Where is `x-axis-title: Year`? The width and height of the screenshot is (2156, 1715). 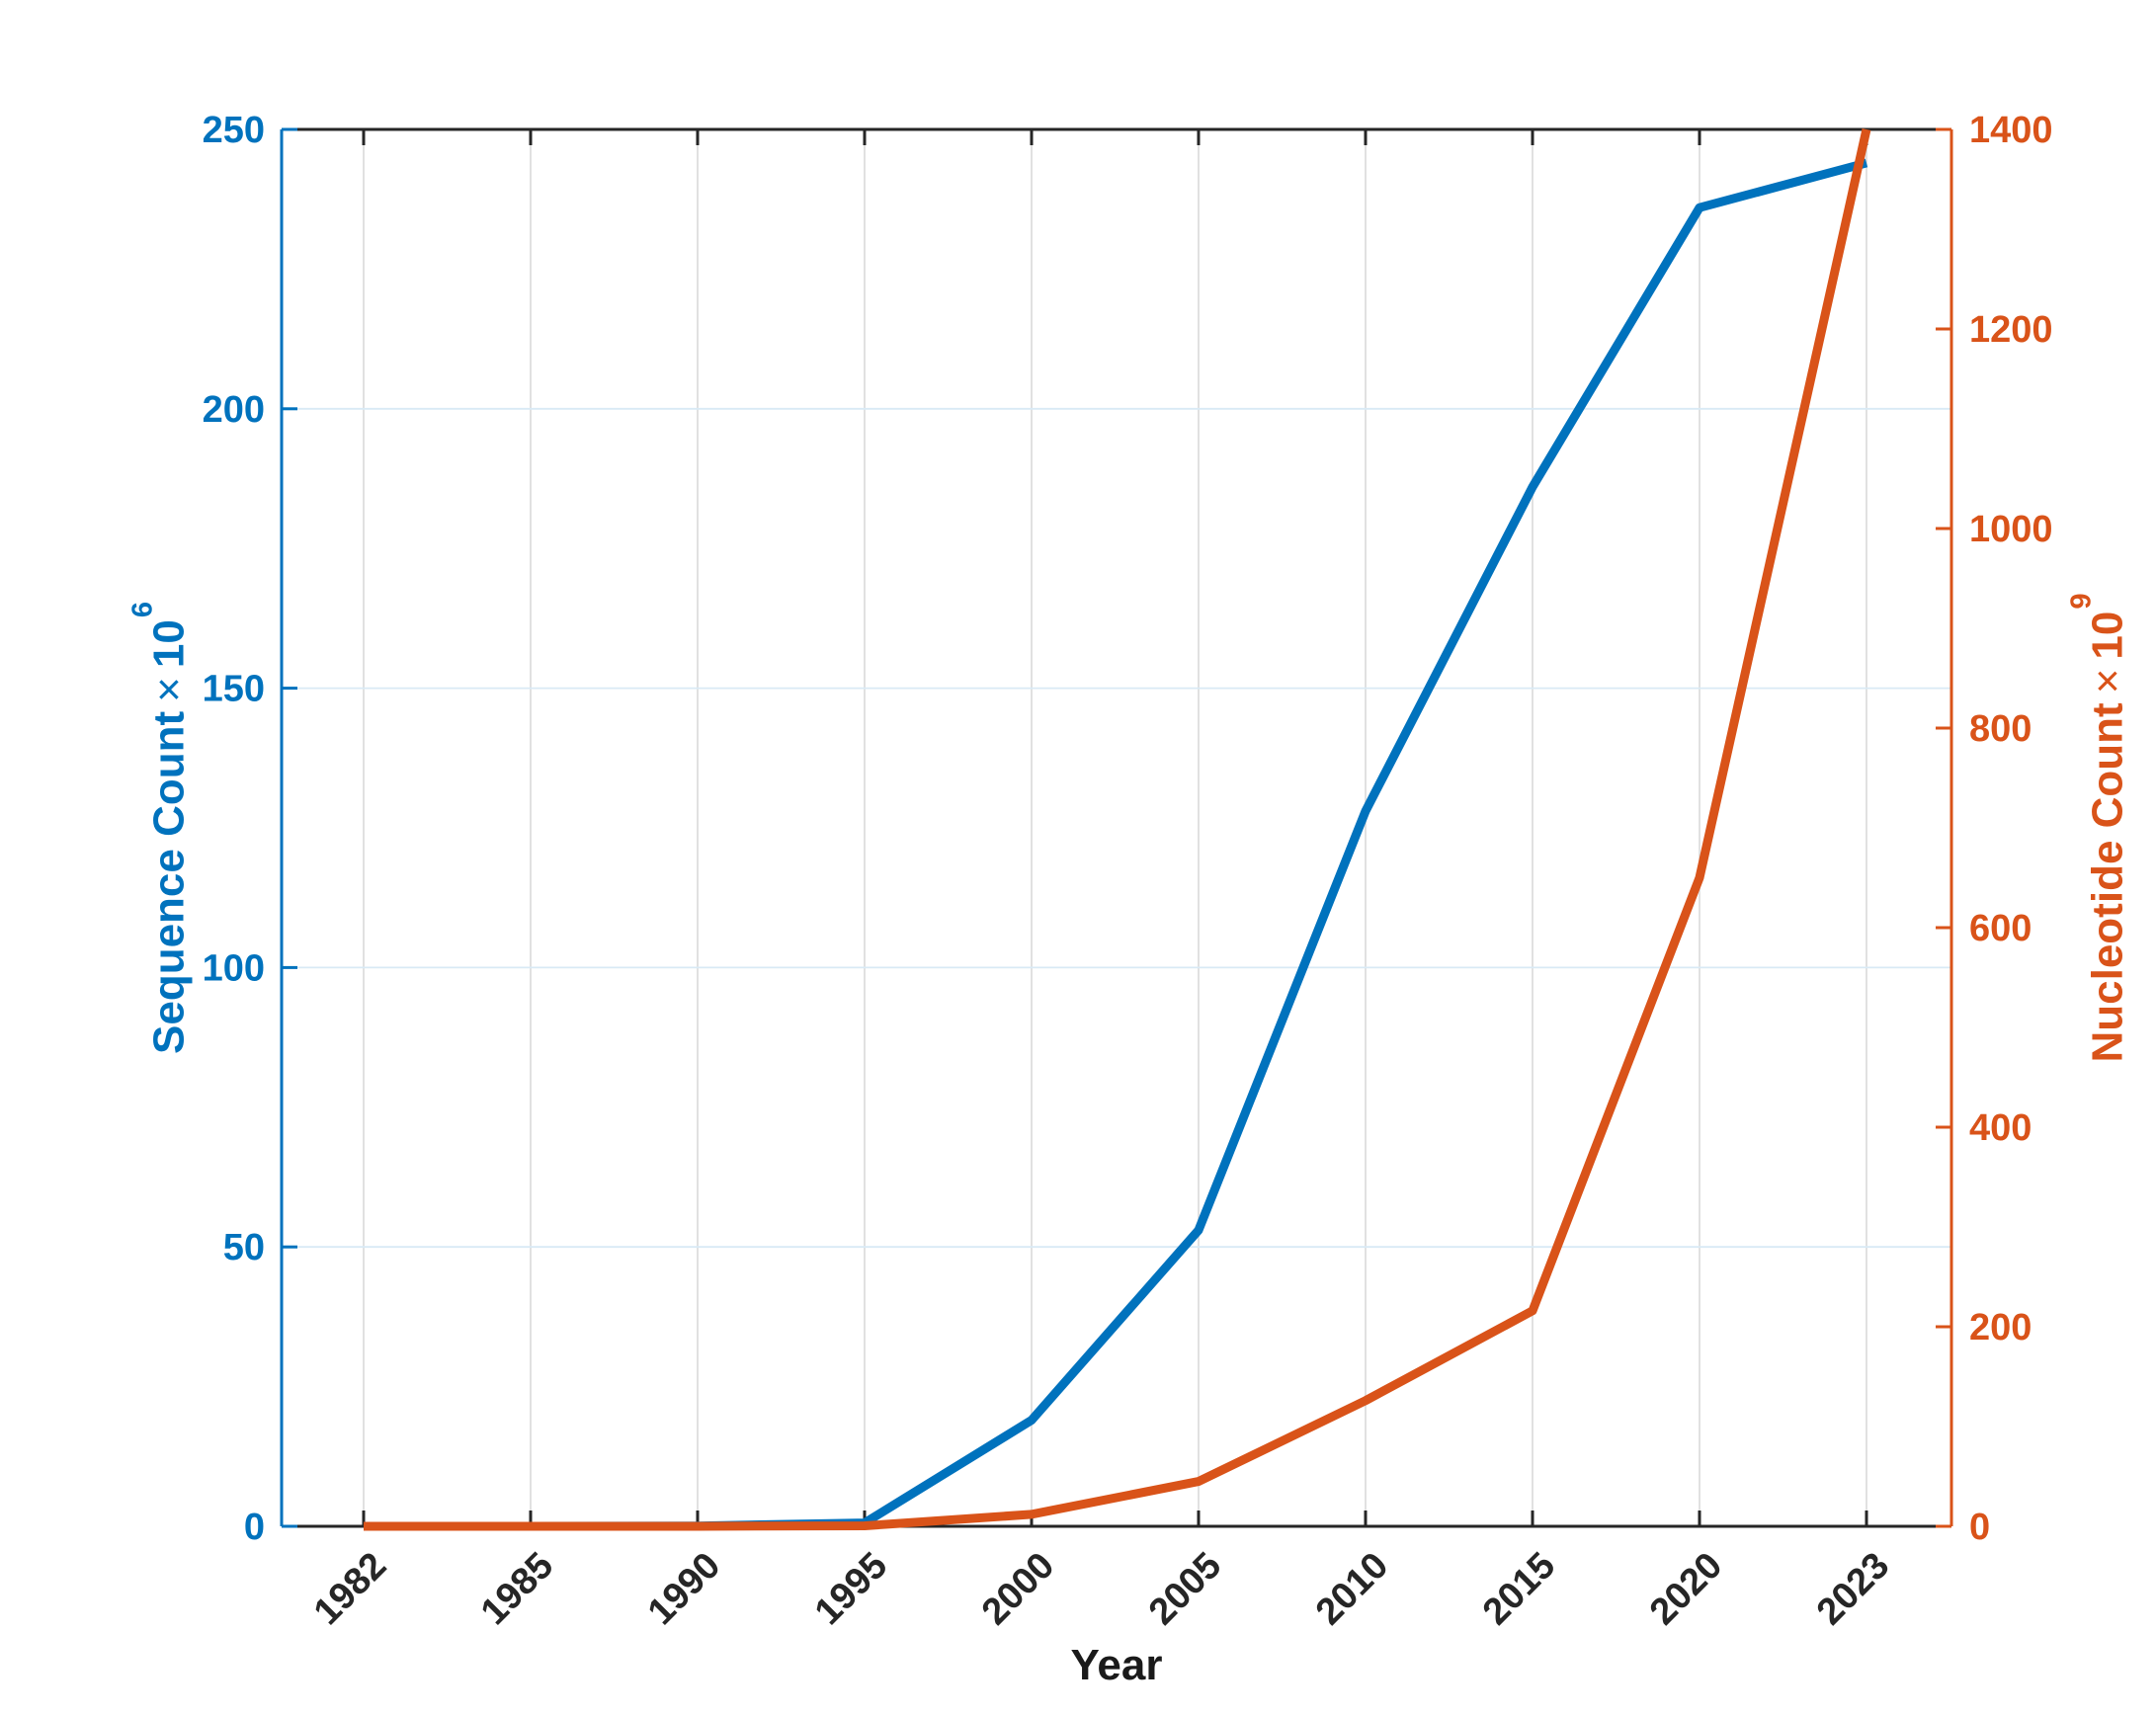 x-axis-title: Year is located at coordinates (1117, 1665).